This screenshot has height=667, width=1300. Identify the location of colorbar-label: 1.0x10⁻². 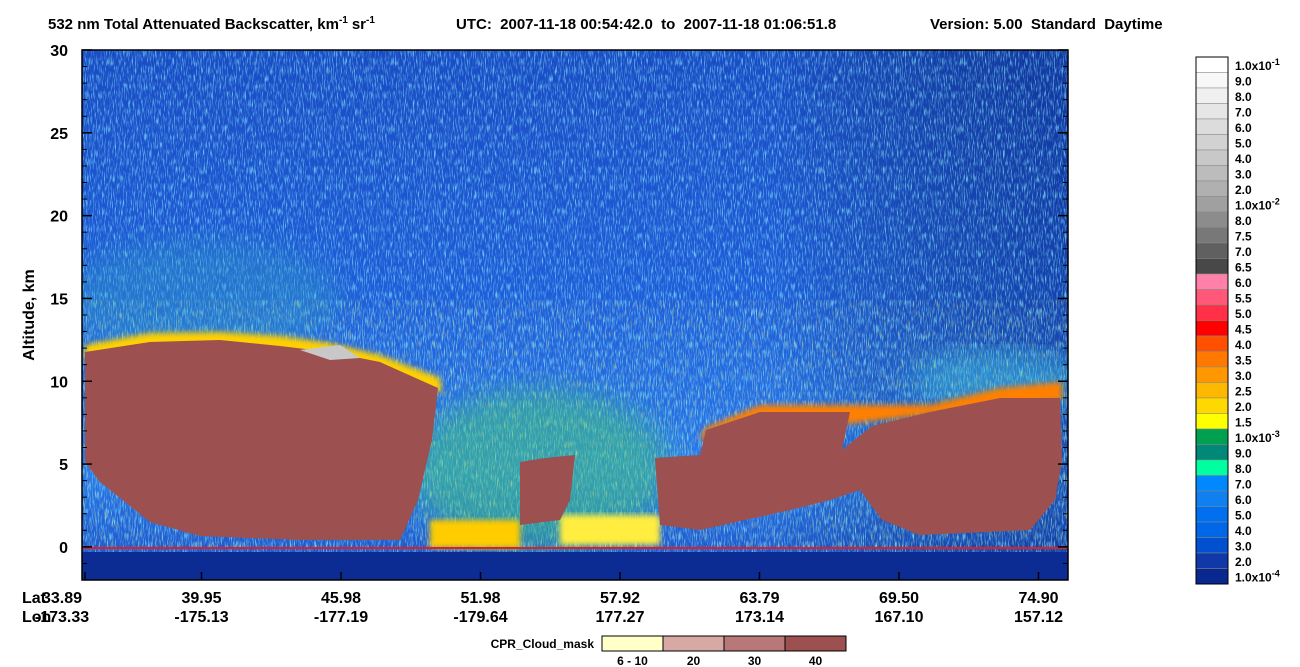
(1257, 204).